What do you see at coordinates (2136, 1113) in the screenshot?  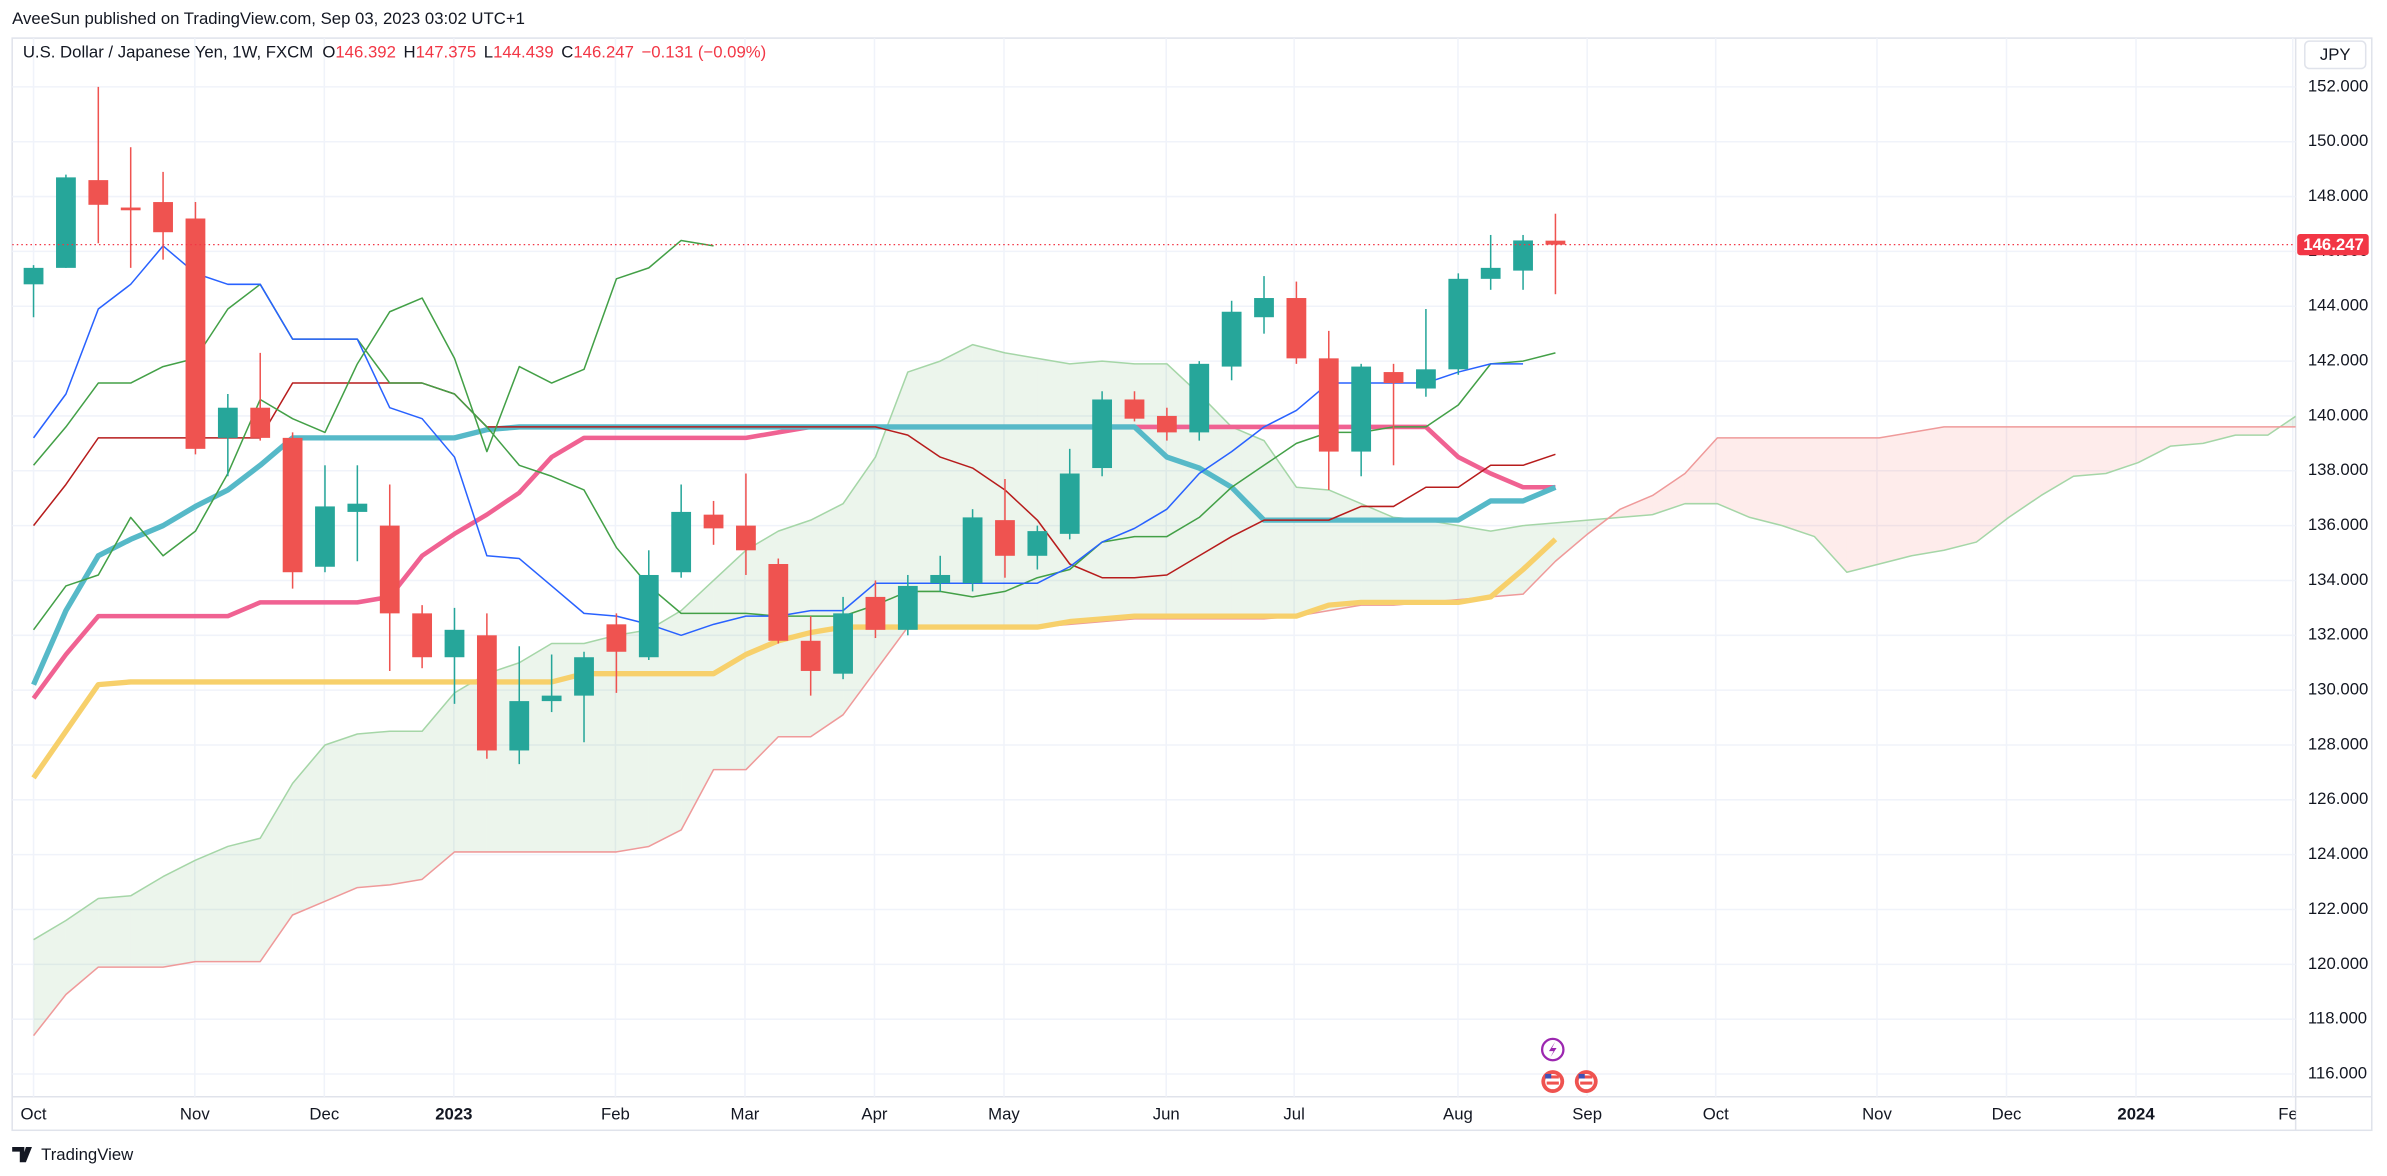 I see `x-tick-label: 2024` at bounding box center [2136, 1113].